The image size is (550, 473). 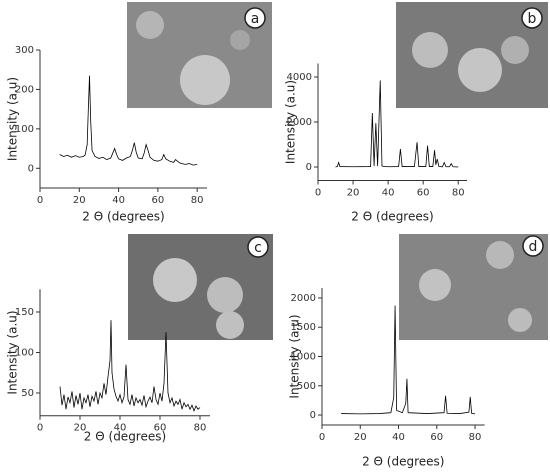 What do you see at coordinates (473, 287) in the screenshot?
I see `sem-inset-d: d` at bounding box center [473, 287].